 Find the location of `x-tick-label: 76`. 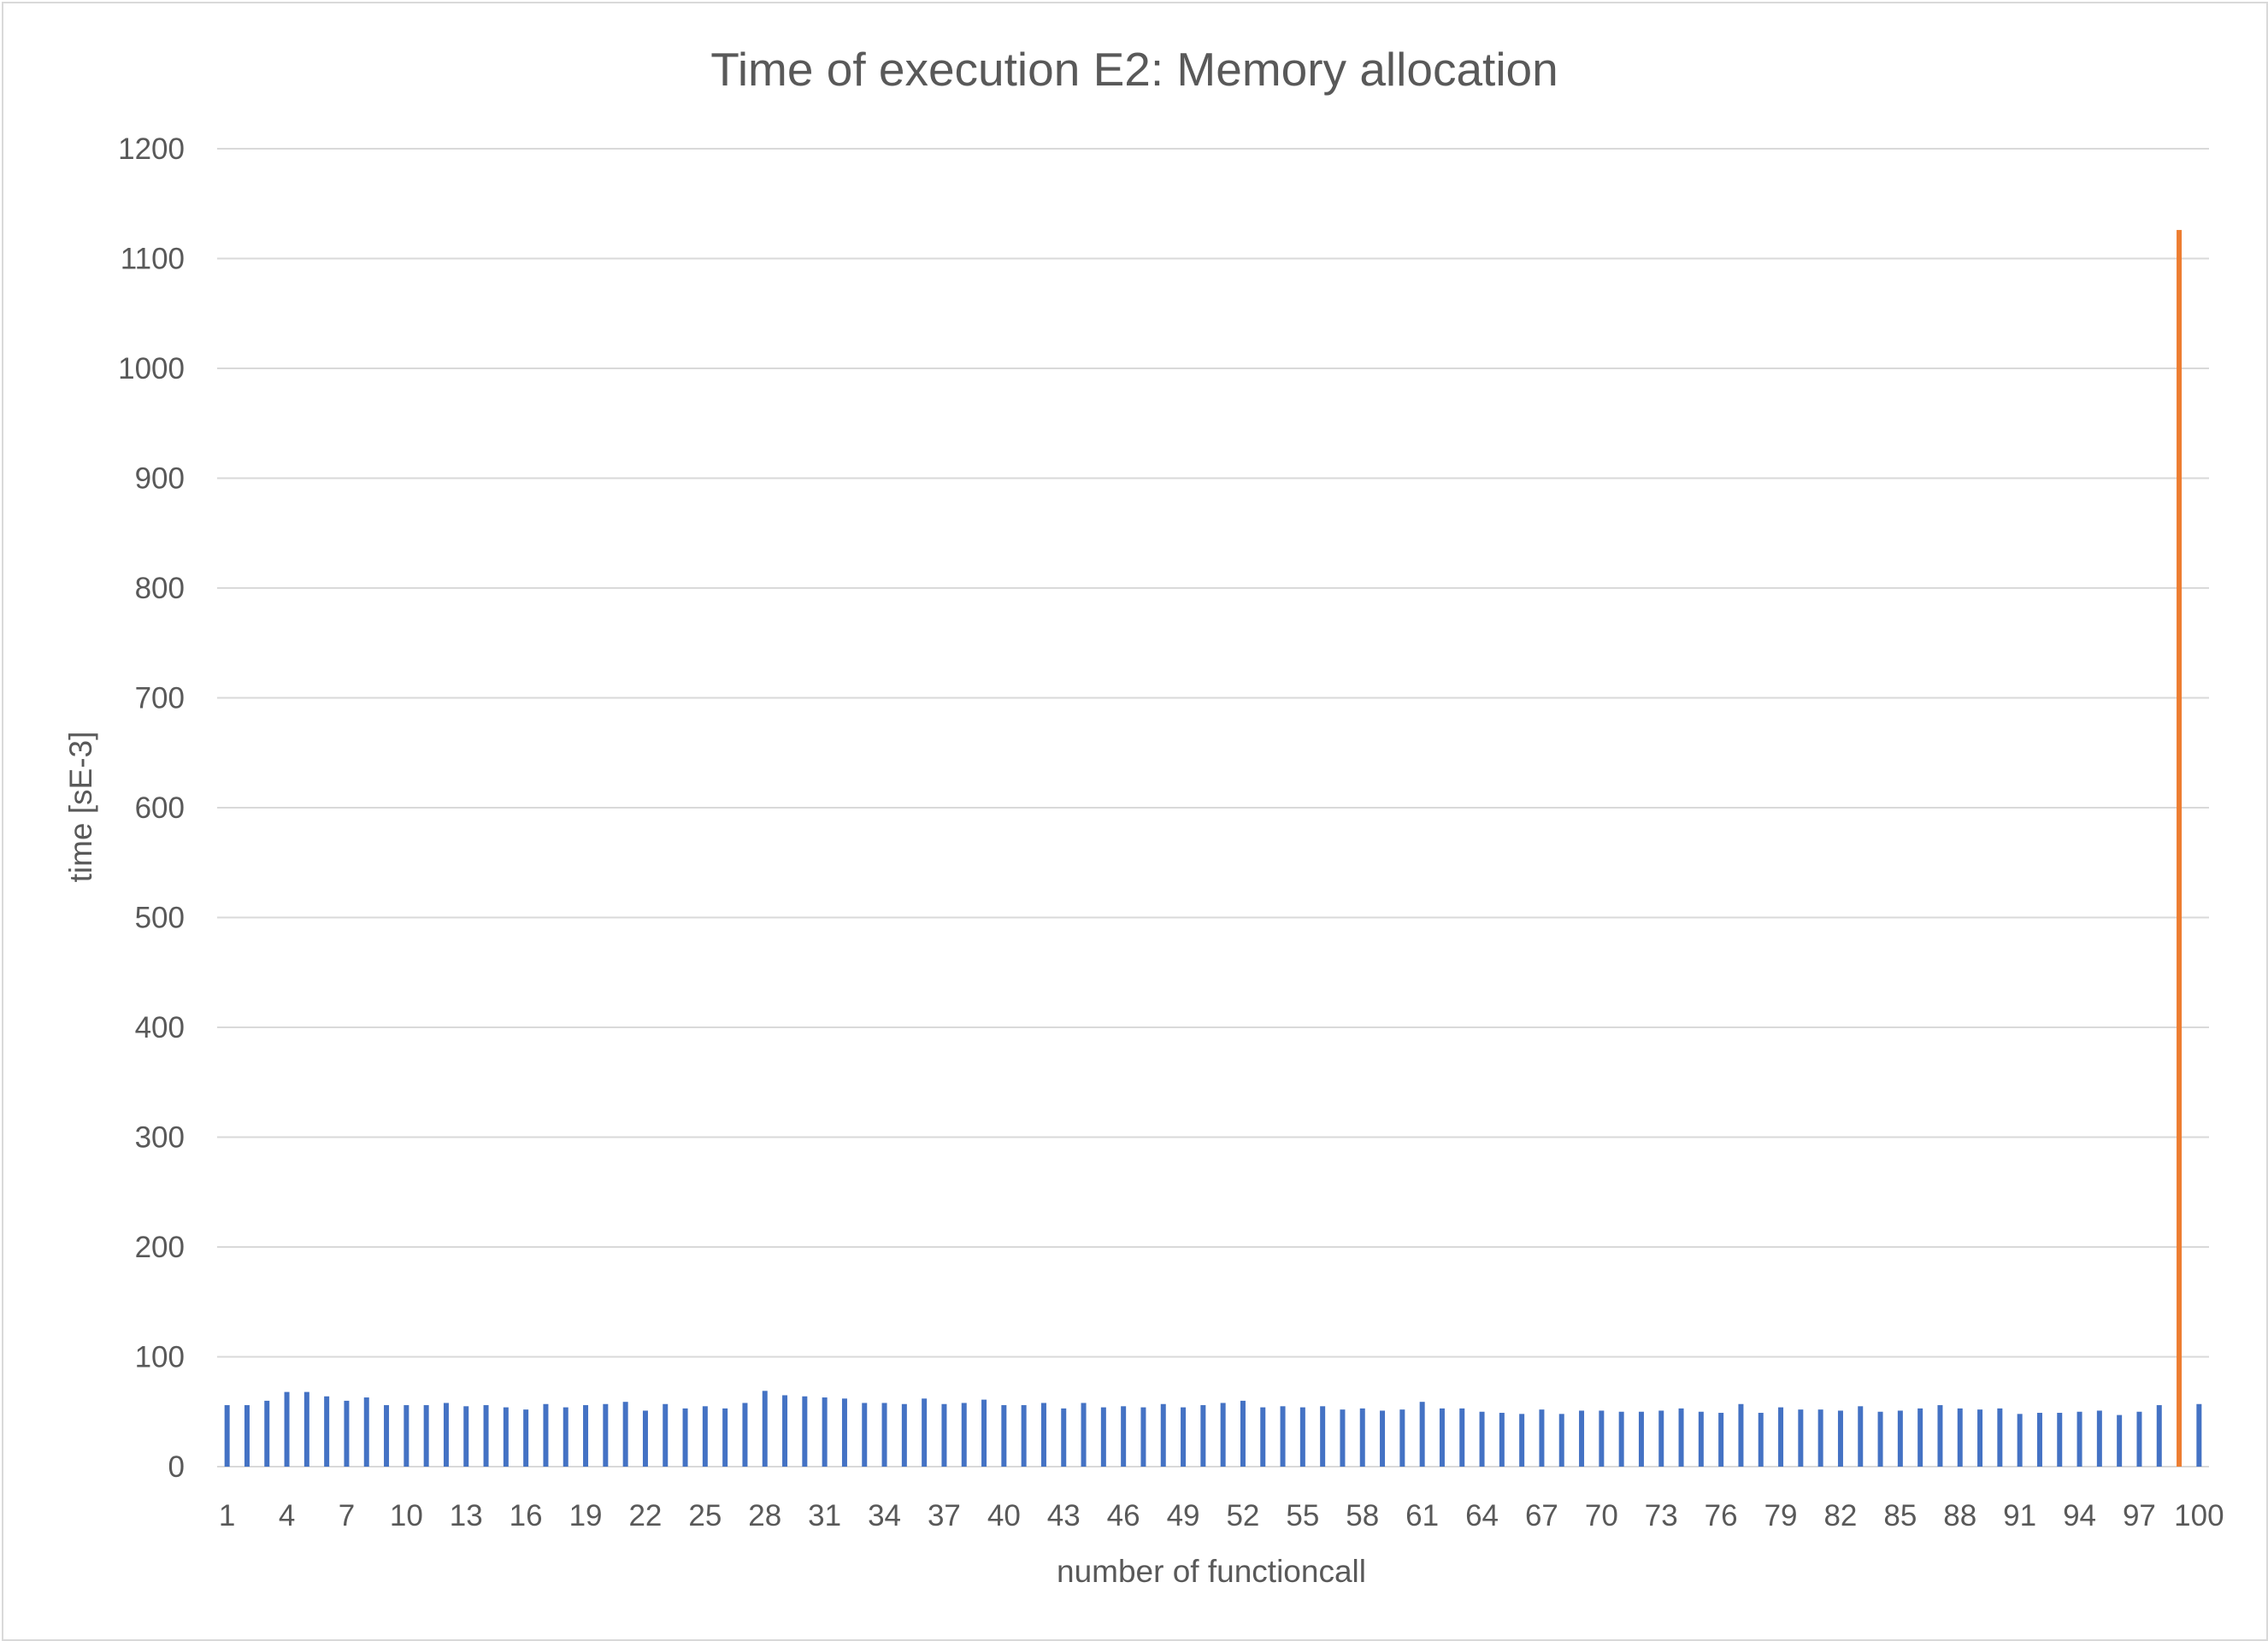

x-tick-label: 76 is located at coordinates (1721, 1515).